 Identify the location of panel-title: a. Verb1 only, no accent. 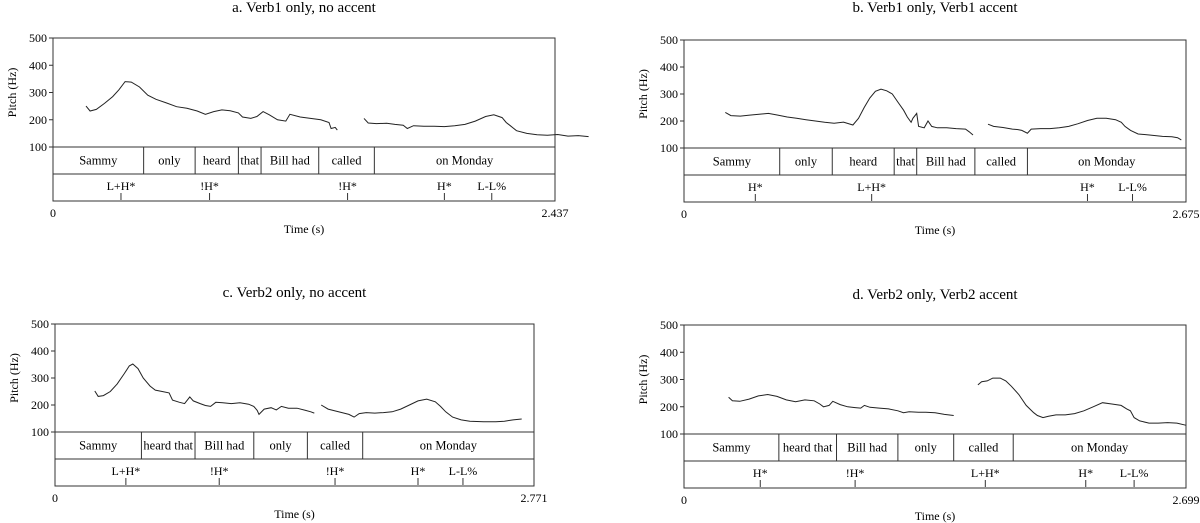
(304, 8).